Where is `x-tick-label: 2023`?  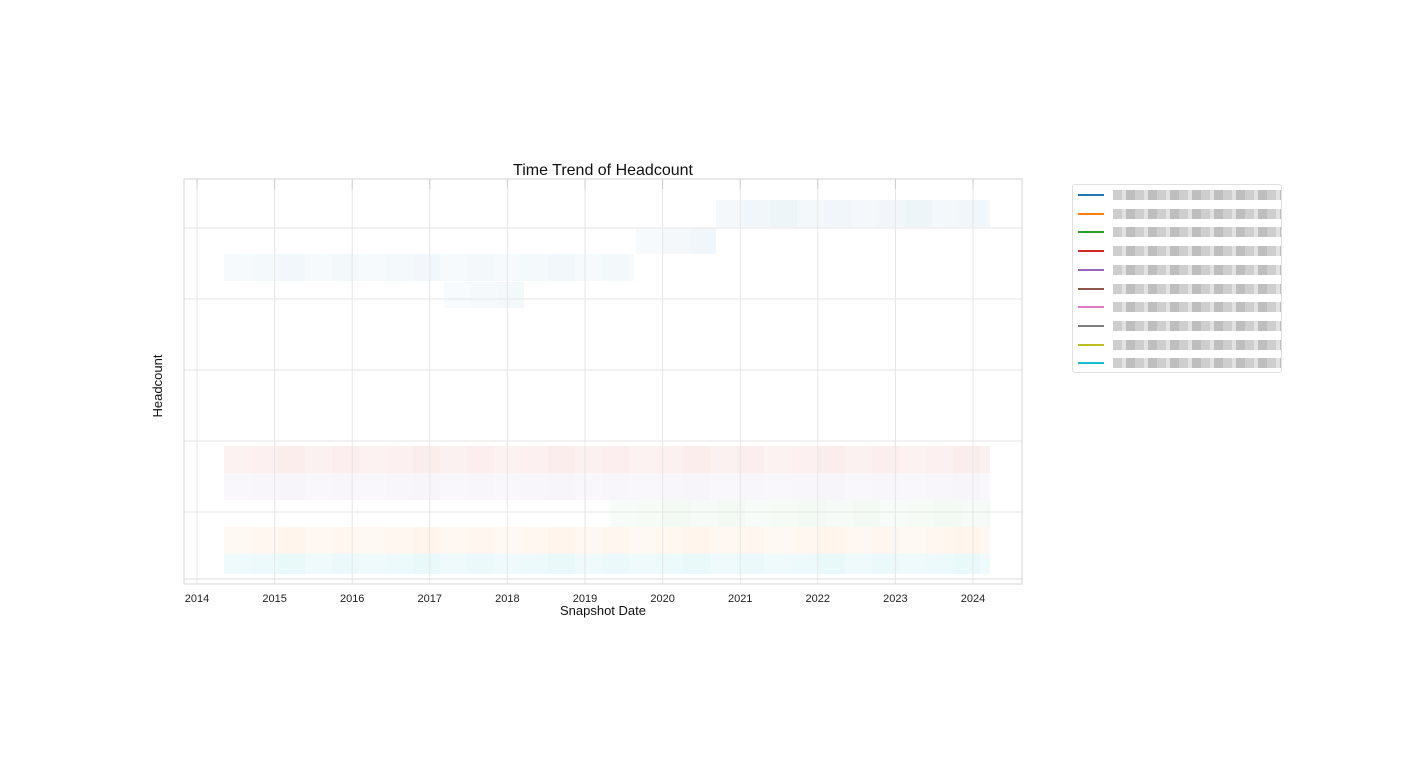 x-tick-label: 2023 is located at coordinates (895, 599).